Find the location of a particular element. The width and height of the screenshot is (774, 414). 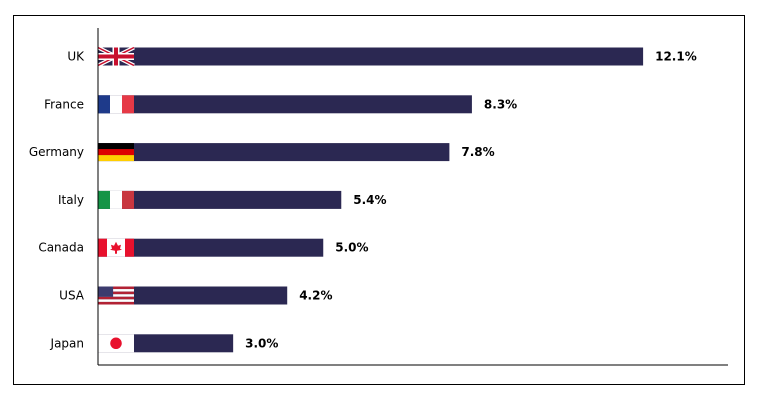

category-label-germany: Germany is located at coordinates (56, 152).